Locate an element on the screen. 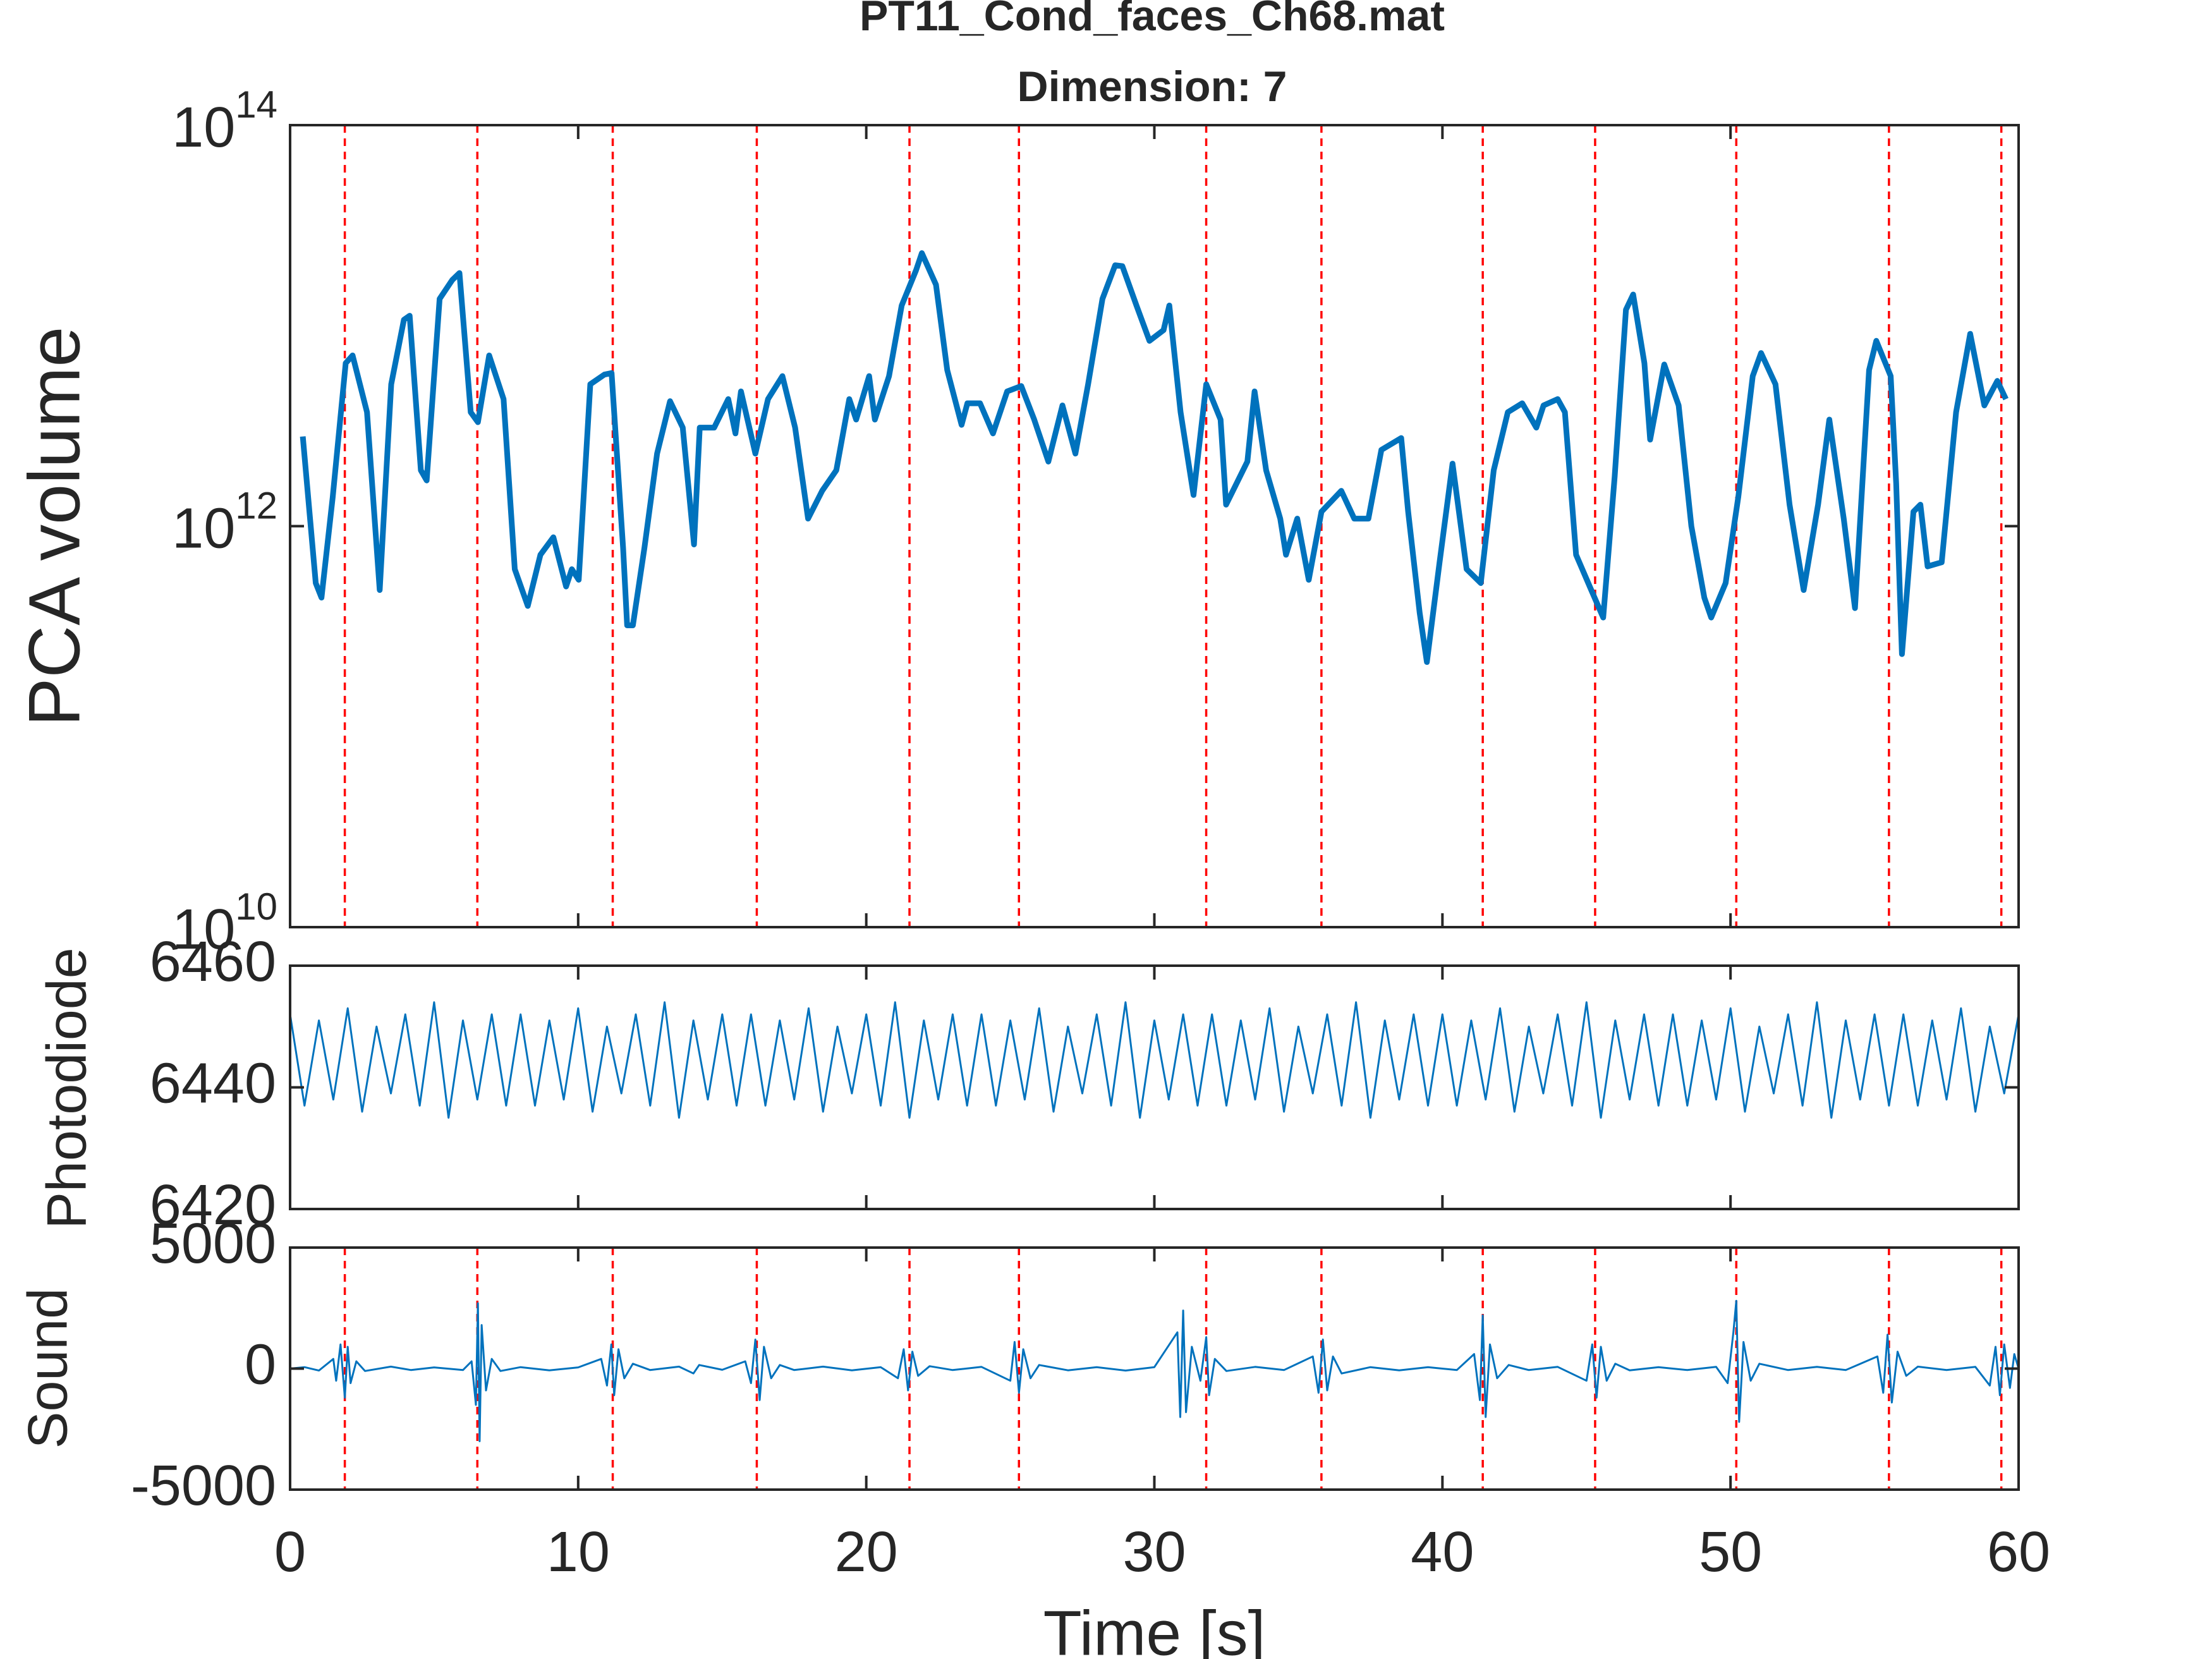  chart-subtitle: Dimension: 7 is located at coordinates (1152, 87).